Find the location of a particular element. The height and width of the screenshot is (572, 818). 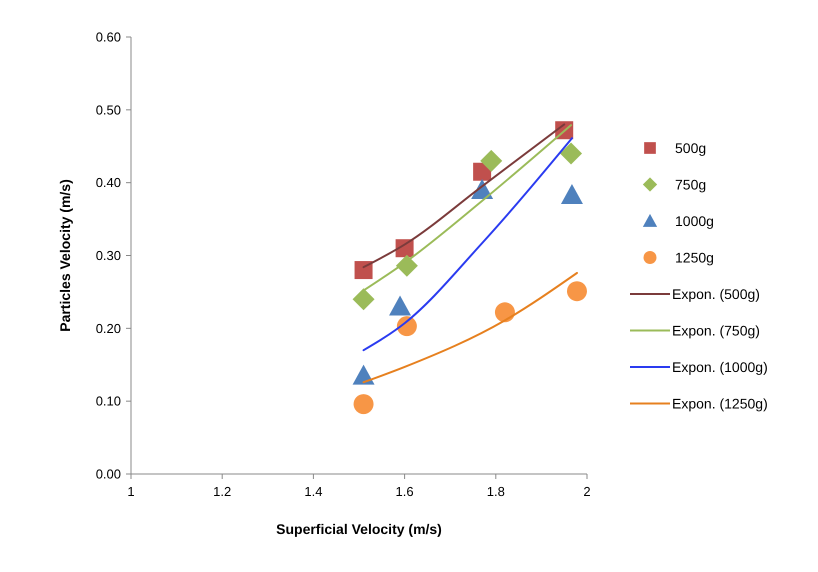

legend-label: Expon. (1000g) is located at coordinates (720, 366).